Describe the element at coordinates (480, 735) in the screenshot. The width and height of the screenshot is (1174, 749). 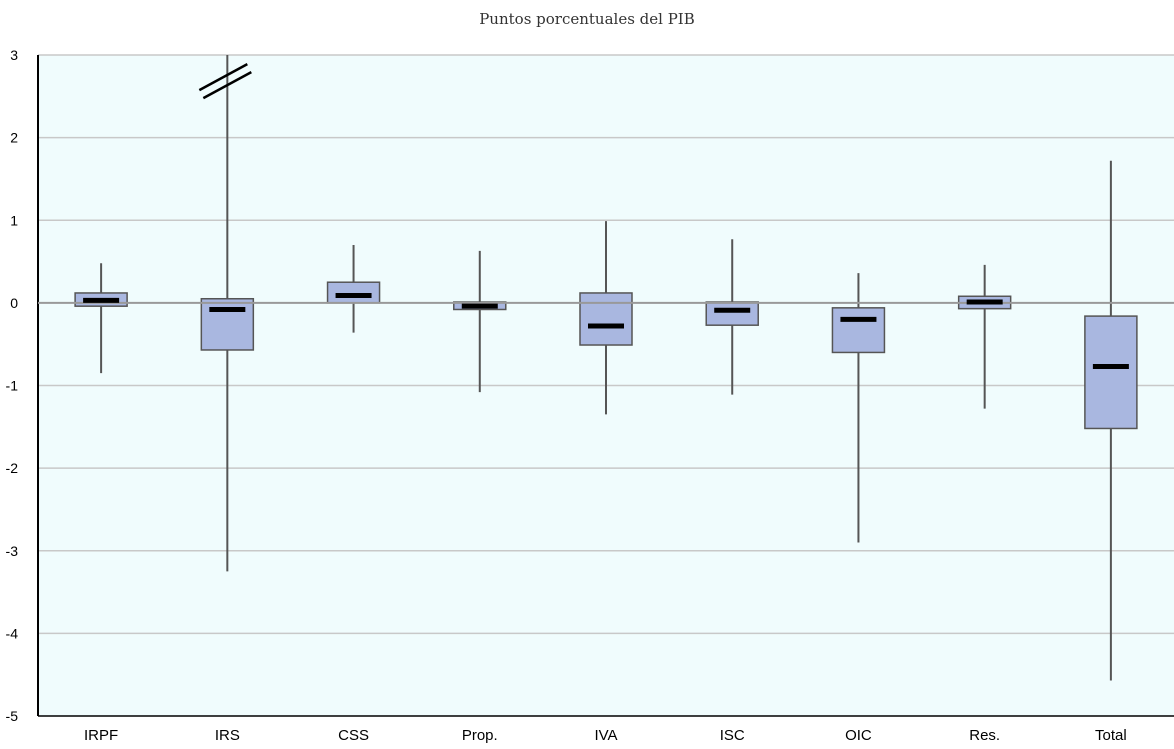
I see `x-tick-label: Prop.` at that location.